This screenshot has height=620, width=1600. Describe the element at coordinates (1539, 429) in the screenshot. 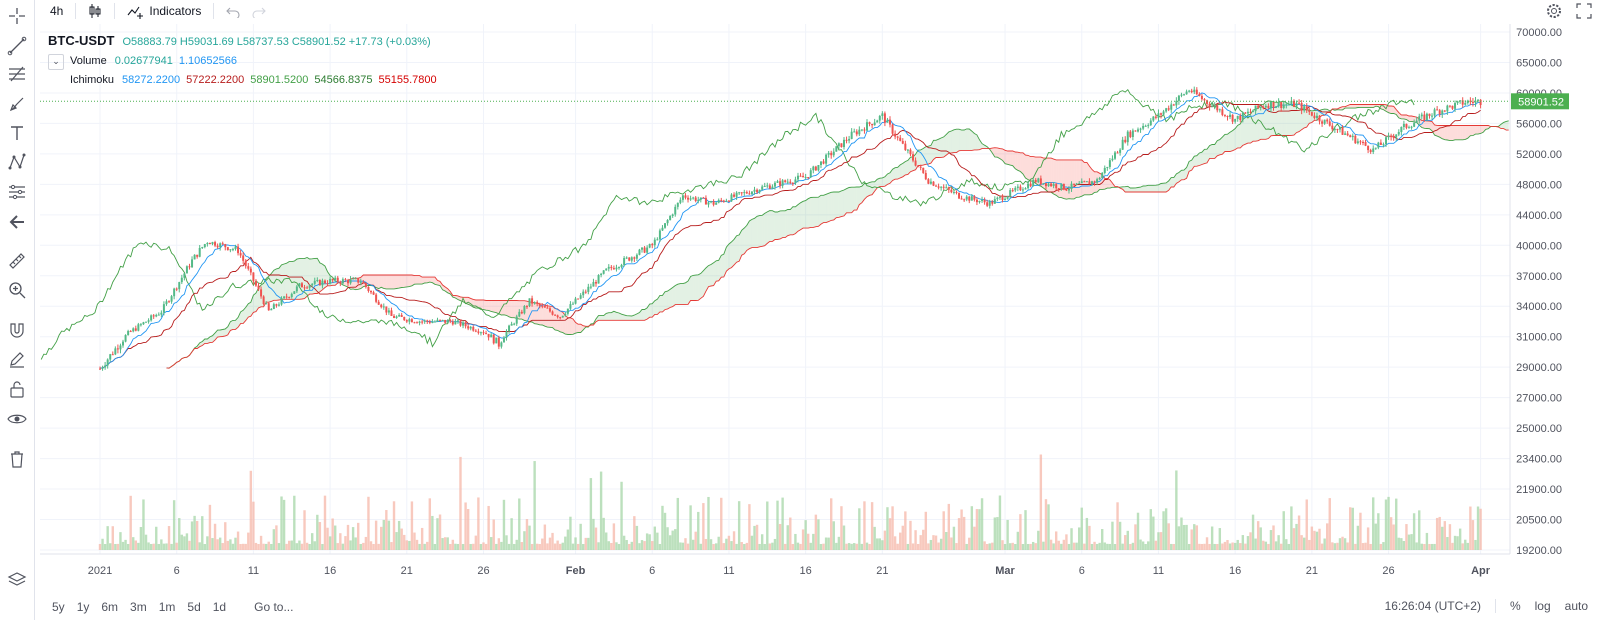

I see `price-tick-label: 25000.00` at that location.